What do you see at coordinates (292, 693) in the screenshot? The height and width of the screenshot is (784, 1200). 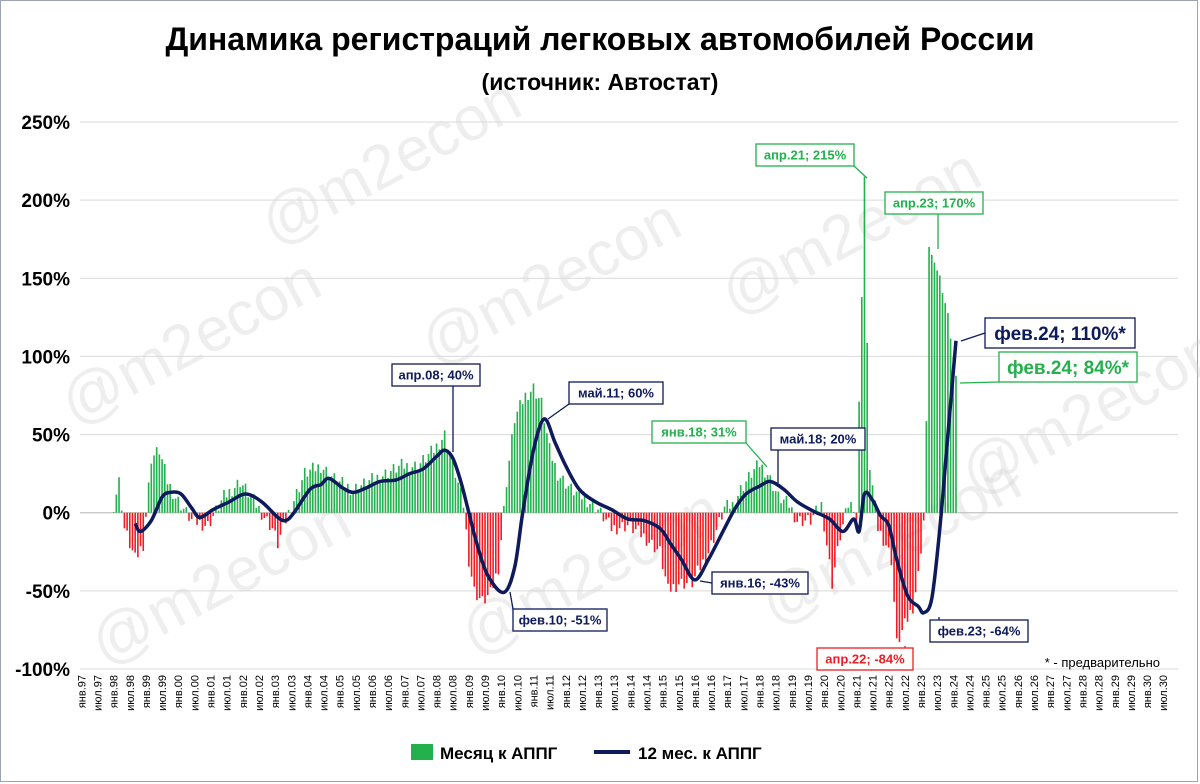 I see `x-tick-label: июл.03` at bounding box center [292, 693].